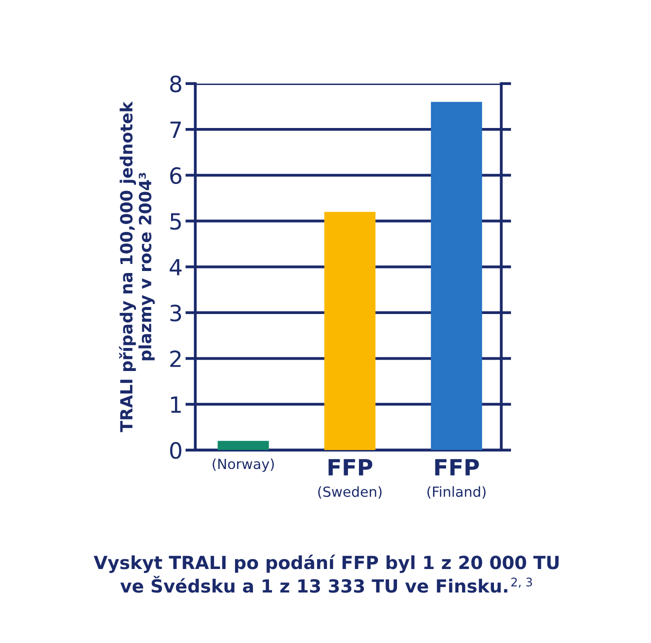 This screenshot has height=643, width=651. I want to click on y-tick-label: 8, so click(176, 84).